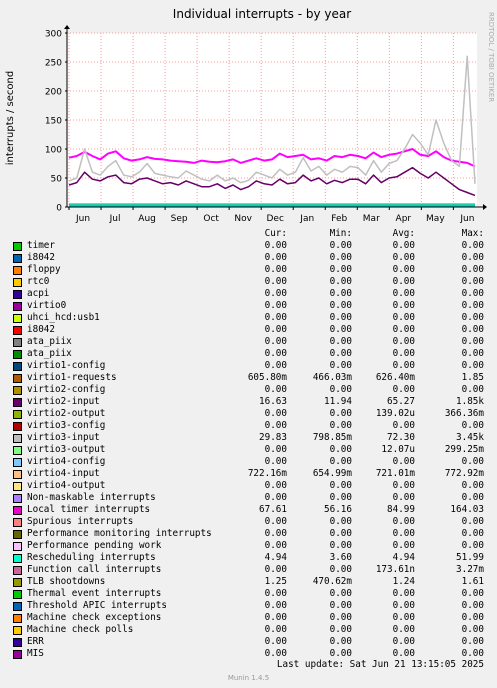  What do you see at coordinates (248, 258) in the screenshot?
I see `legend-row: i8042 0.00 0.00 0.00 0.00` at bounding box center [248, 258].